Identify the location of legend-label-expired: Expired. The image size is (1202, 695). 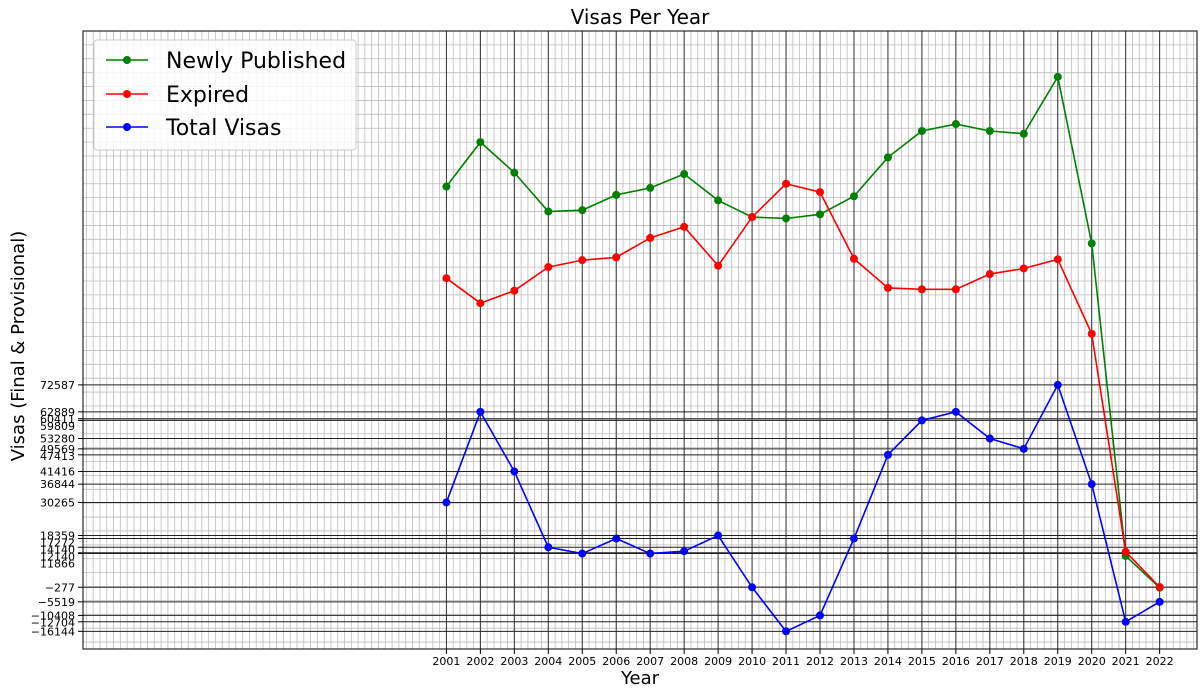
(207, 95).